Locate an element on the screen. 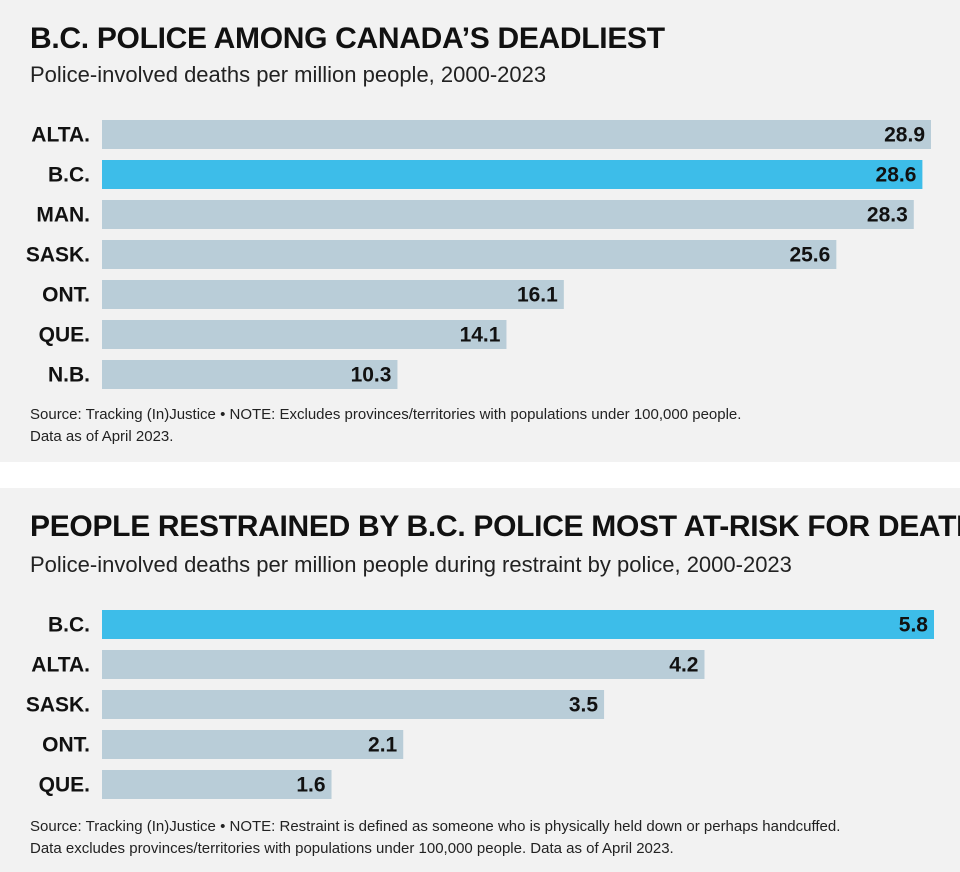 This screenshot has width=960, height=872. value-label: 16.1 is located at coordinates (537, 295).